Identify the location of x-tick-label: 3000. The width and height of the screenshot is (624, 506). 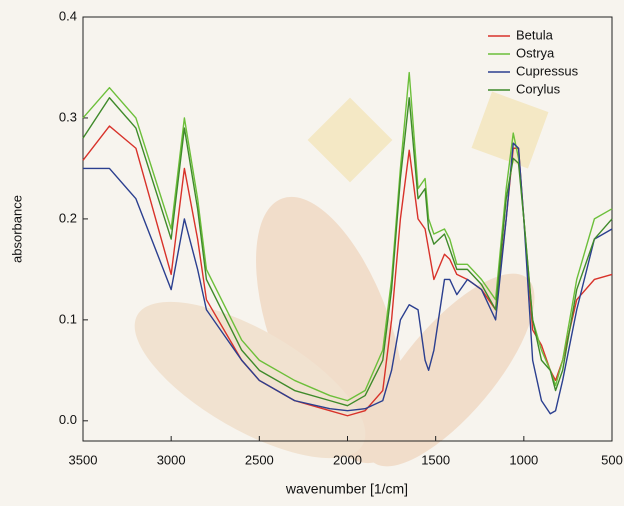
(171, 459).